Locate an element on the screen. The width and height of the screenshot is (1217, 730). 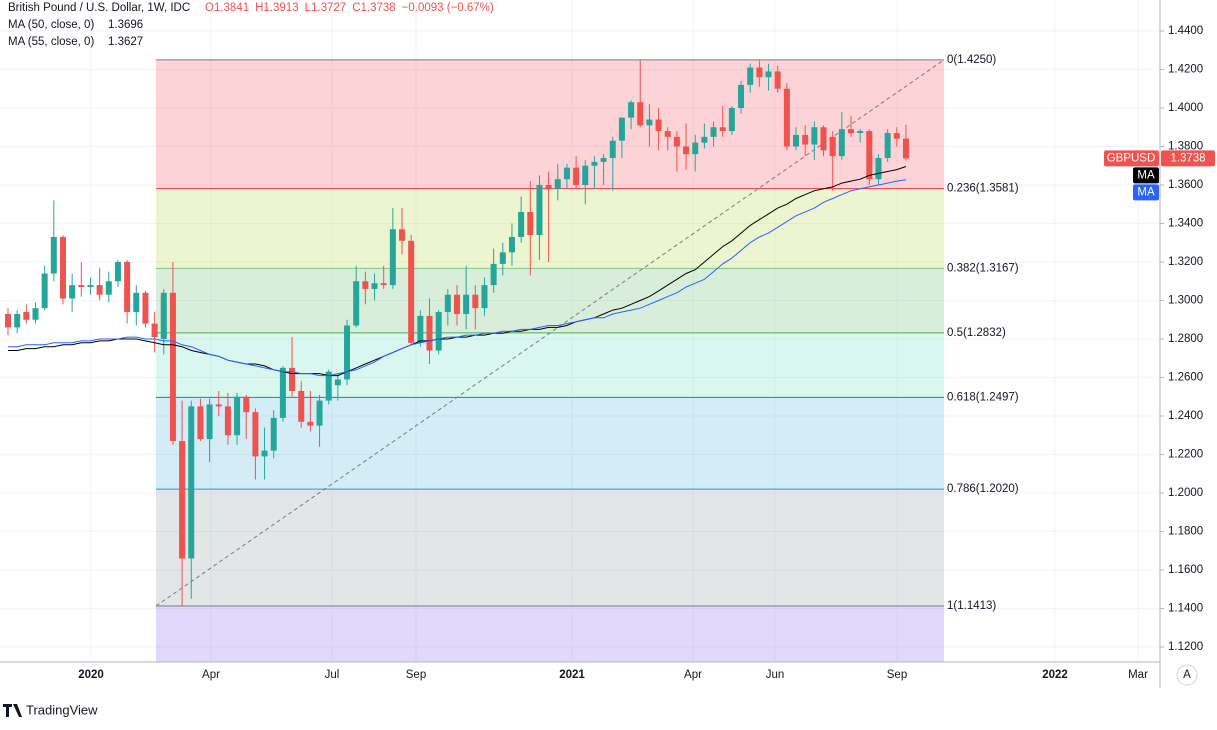
x-tick-label: 2020 is located at coordinates (91, 675).